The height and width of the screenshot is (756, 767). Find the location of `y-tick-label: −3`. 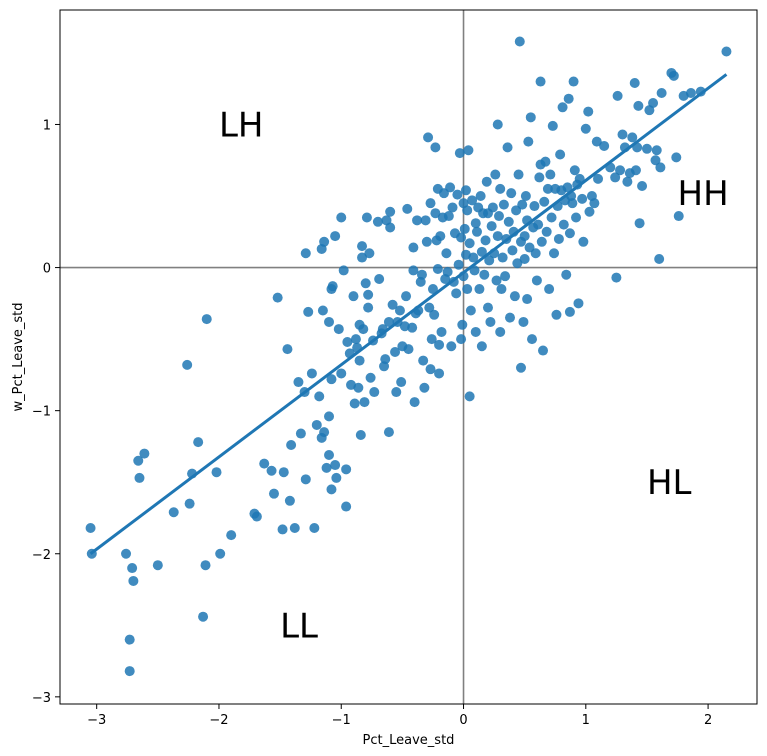

y-tick-label: −3 is located at coordinates (41, 698).